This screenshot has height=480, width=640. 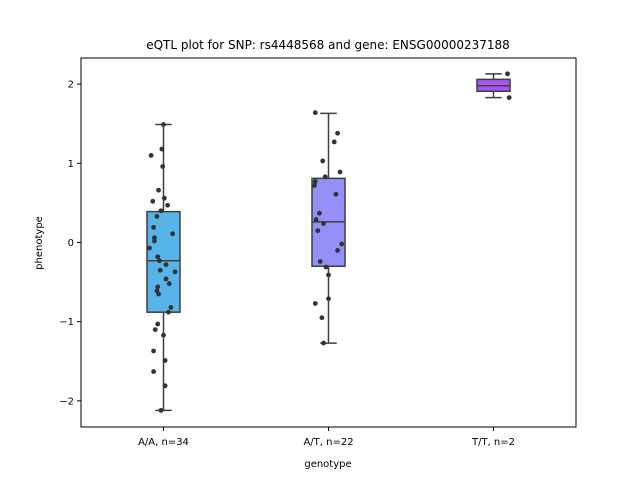 I want to click on x-axis: A/A, n=34 A/T, n=22 T/T, n=2, so click(x=326, y=437).